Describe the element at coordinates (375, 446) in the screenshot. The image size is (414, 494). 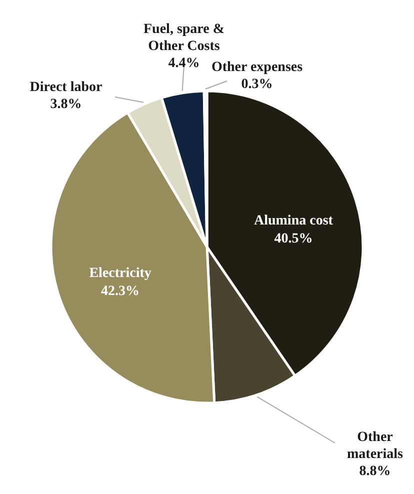
I see `slice-label: Other materials` at that location.